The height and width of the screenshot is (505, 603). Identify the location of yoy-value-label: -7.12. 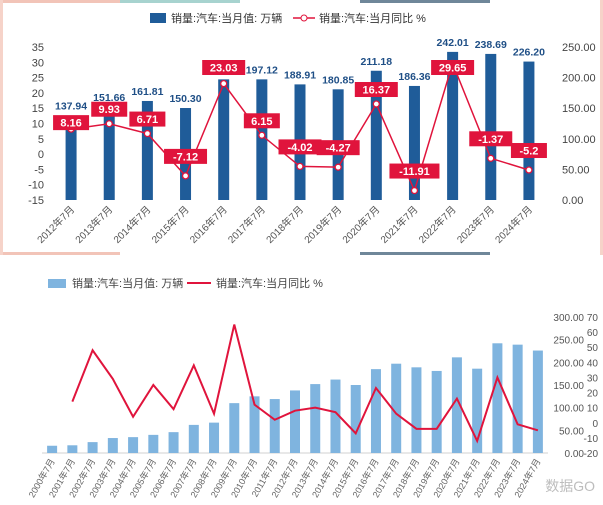
(185, 157).